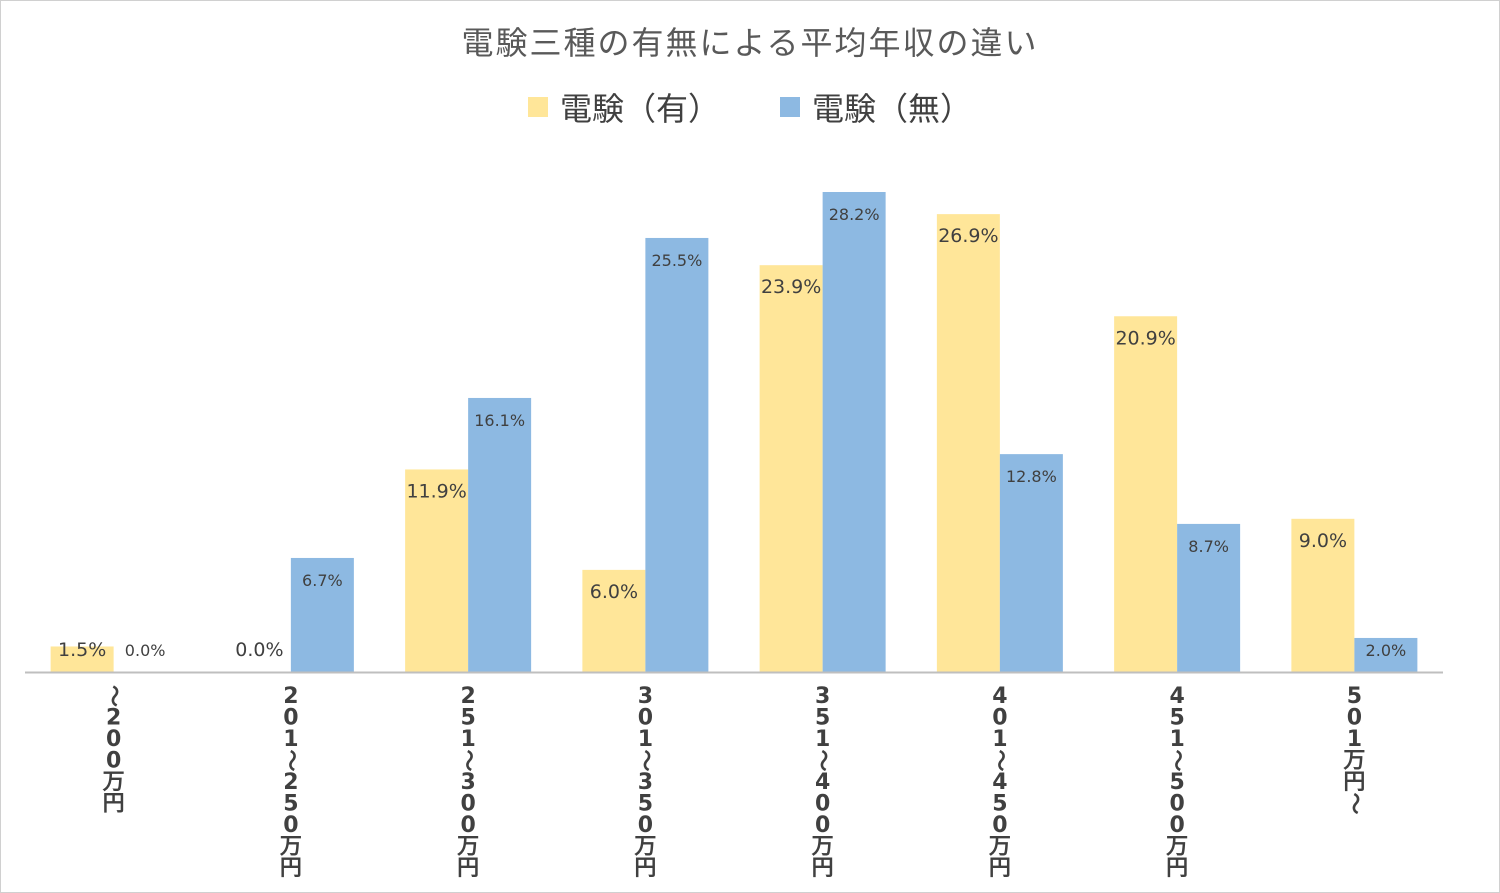 The height and width of the screenshot is (893, 1500). I want to click on data-label-2-7: 2.0%, so click(1386, 650).